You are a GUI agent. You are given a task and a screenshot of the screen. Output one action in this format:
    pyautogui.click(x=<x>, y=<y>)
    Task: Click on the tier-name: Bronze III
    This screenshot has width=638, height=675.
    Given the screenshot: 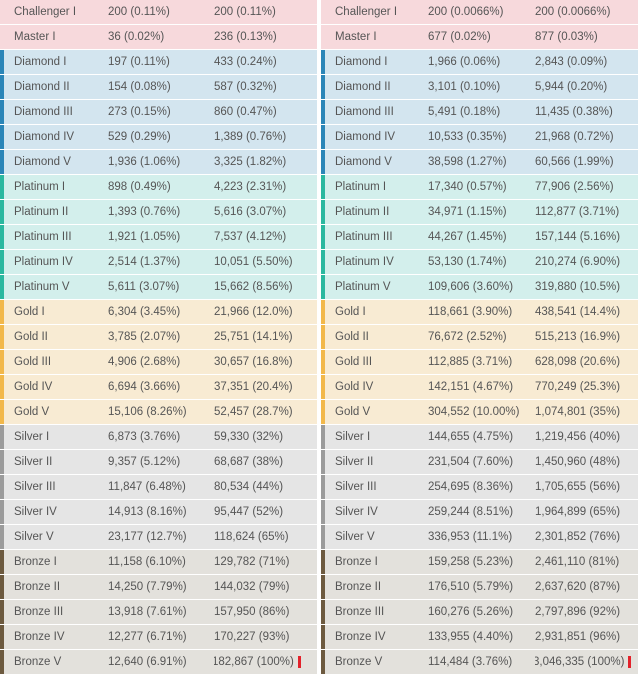 What is the action you would take?
    pyautogui.click(x=360, y=612)
    